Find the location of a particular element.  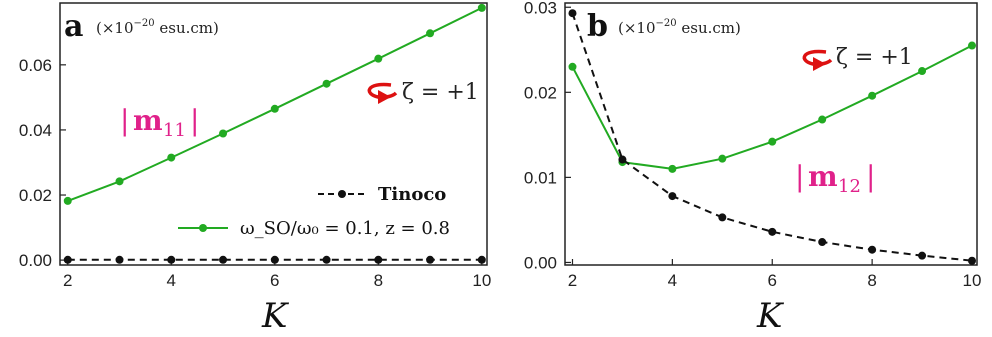

panel-b-xtick-label: 2 is located at coordinates (572, 280).